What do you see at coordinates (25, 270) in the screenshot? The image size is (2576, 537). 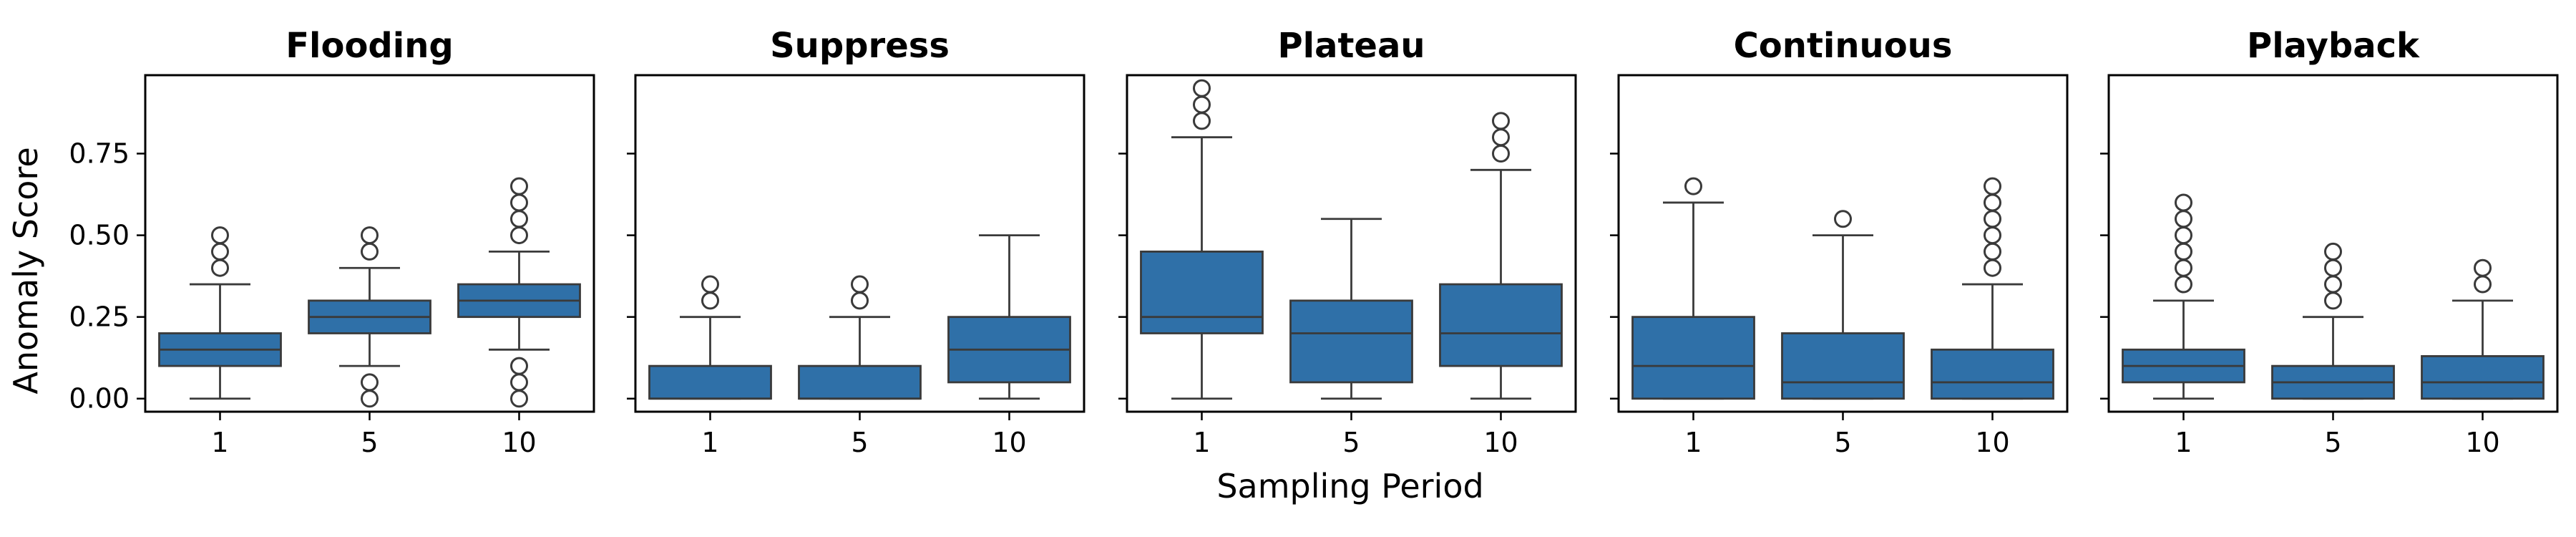 I see `y-axis-label: Anomaly Score` at bounding box center [25, 270].